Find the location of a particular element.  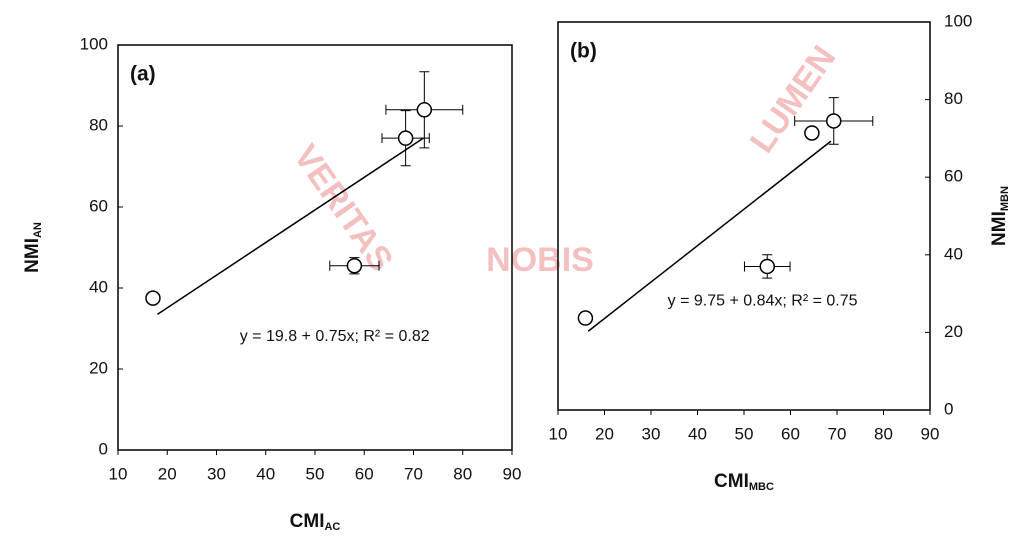

y-axis-title-sub: AN is located at coordinates (38, 230).